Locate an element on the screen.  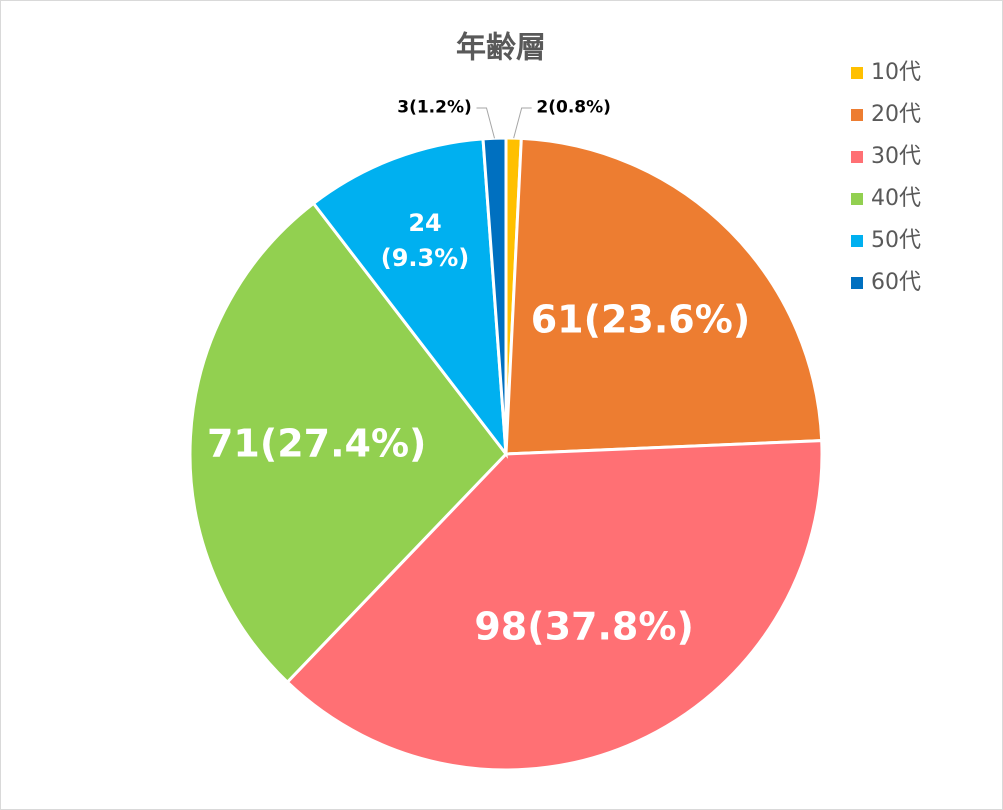
data-label: 3(1.2%) is located at coordinates (434, 107).